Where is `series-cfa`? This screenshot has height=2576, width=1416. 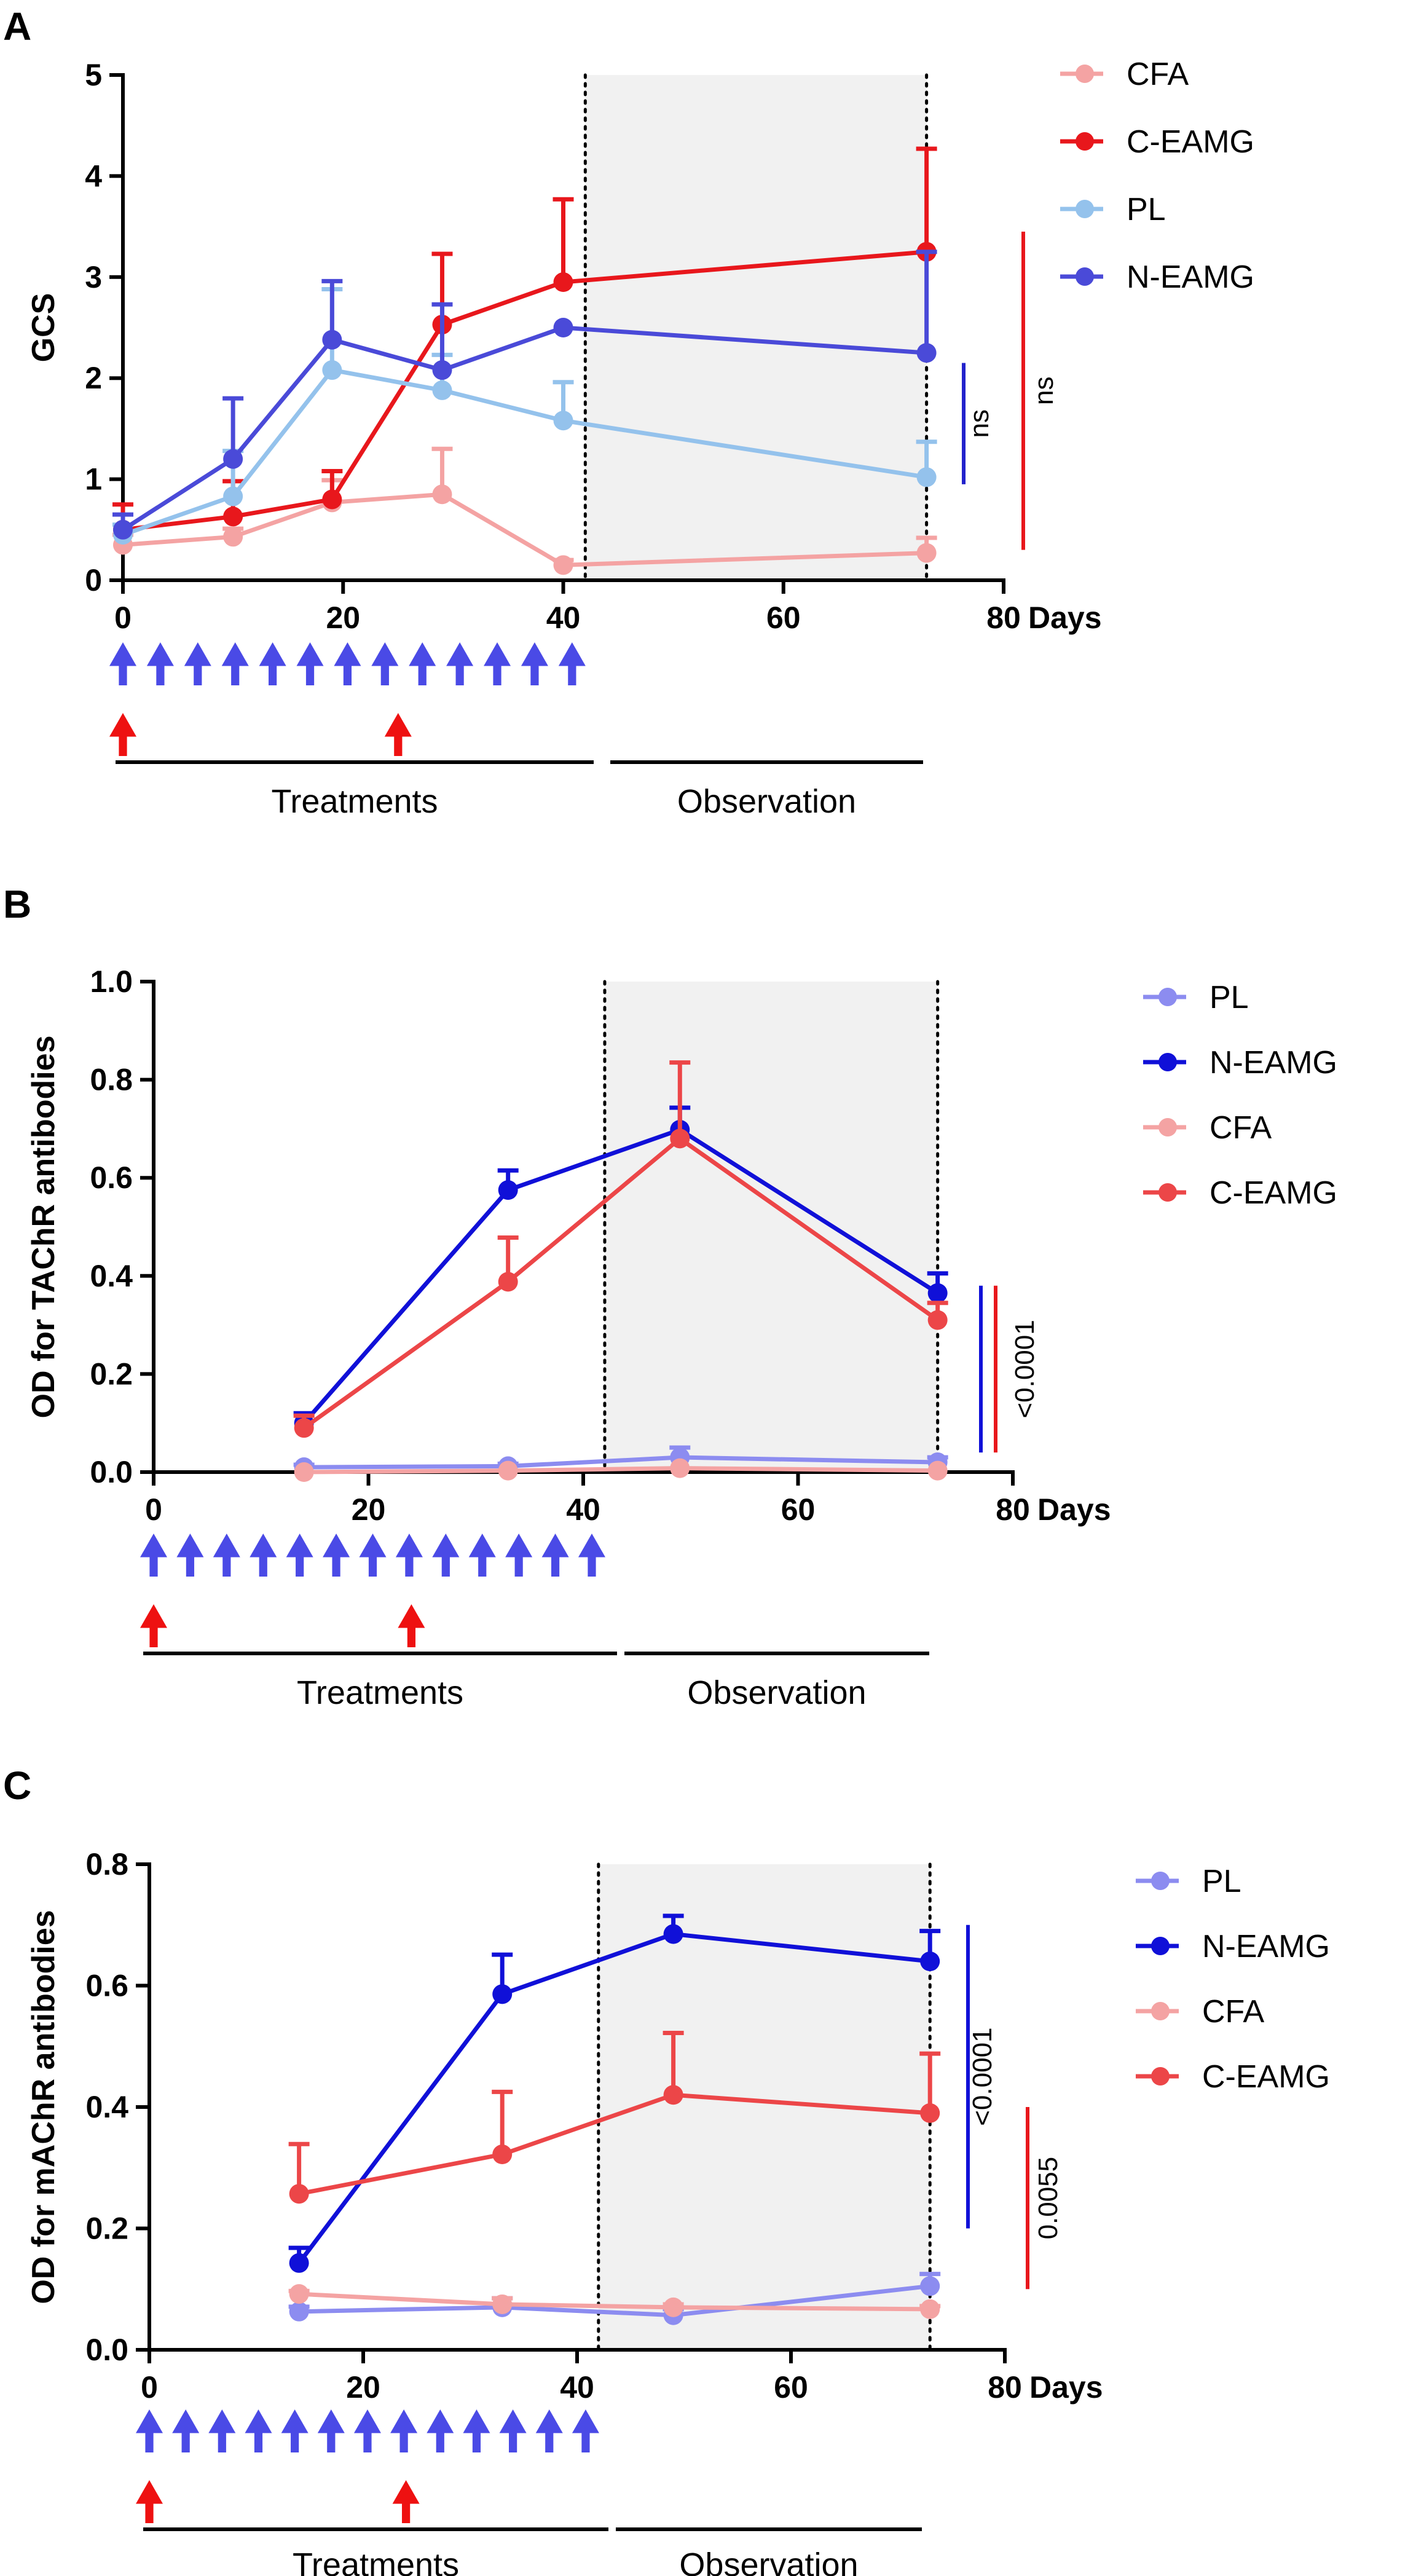 series-cfa is located at coordinates (615, 2302).